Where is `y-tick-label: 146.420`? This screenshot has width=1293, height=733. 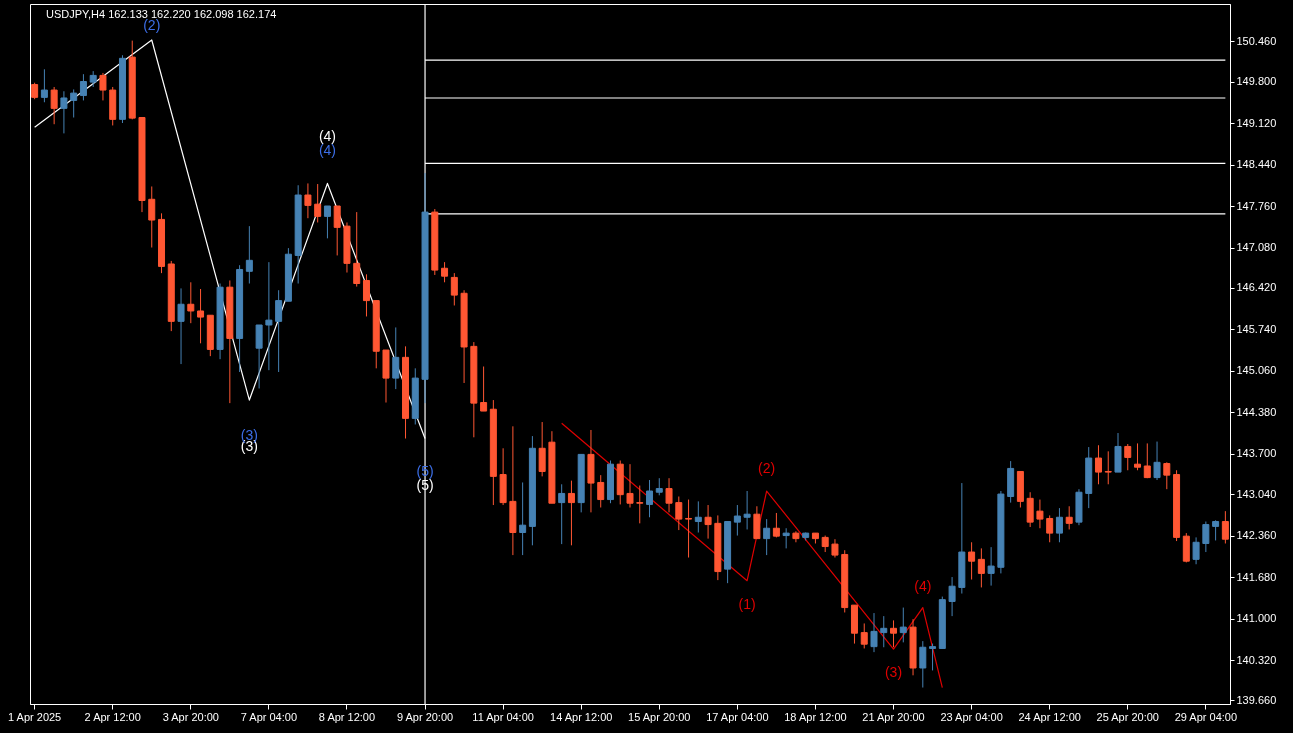 y-tick-label: 146.420 is located at coordinates (1256, 287).